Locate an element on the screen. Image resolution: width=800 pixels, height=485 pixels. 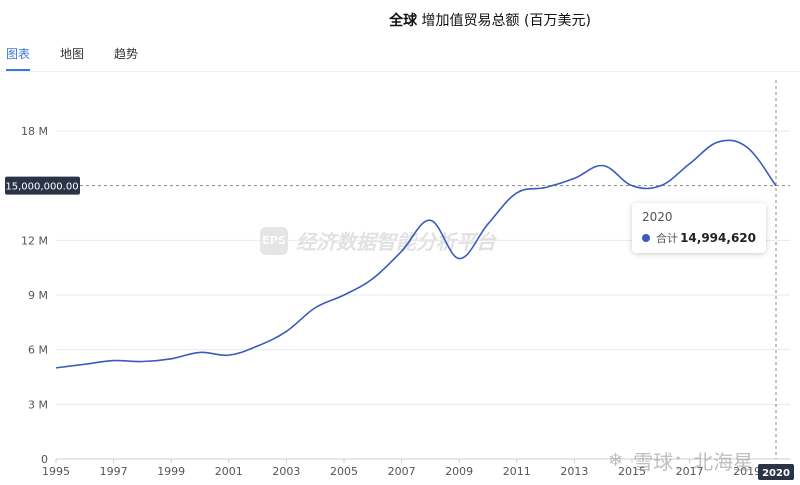
watermark: EPS 经济数据智能分析平台 is located at coordinates (378, 240).